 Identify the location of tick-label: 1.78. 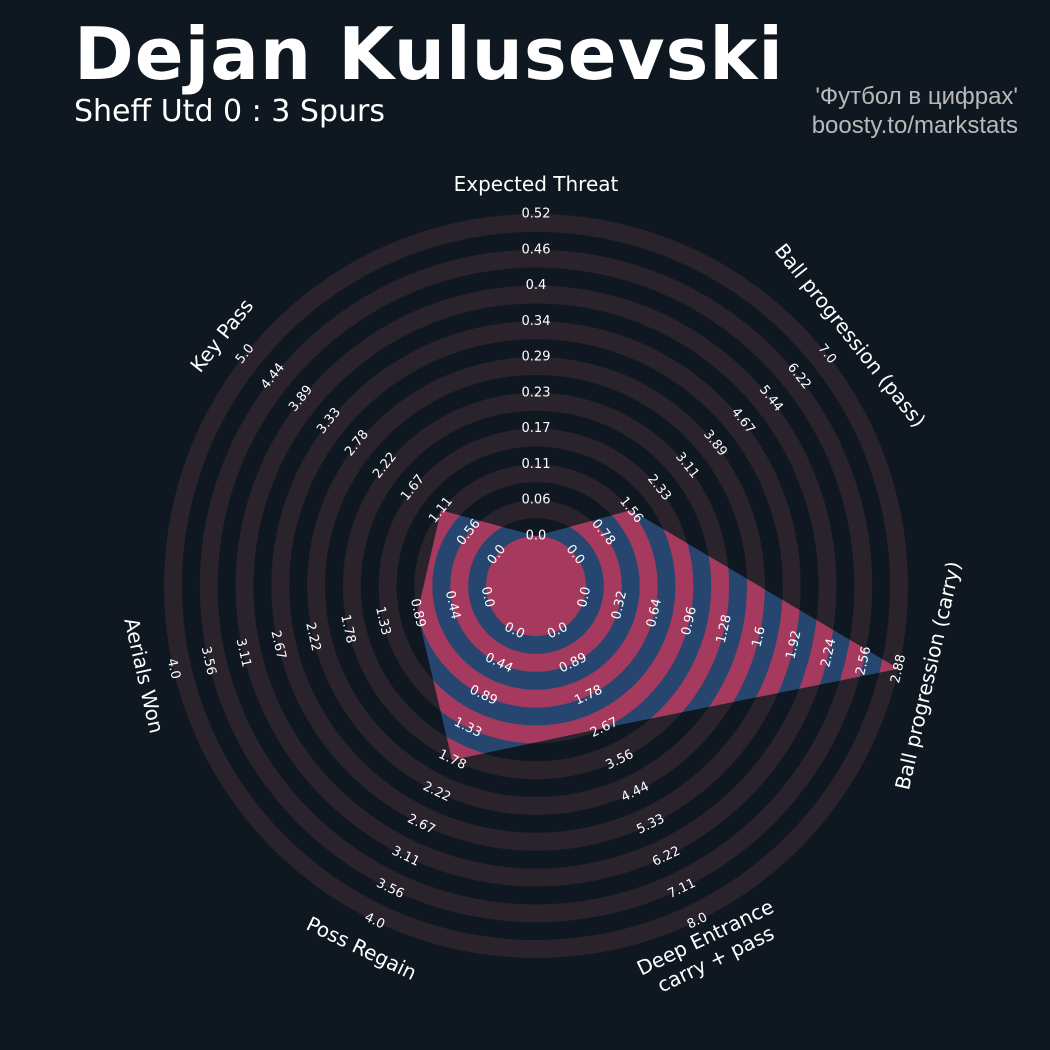
(347, 629).